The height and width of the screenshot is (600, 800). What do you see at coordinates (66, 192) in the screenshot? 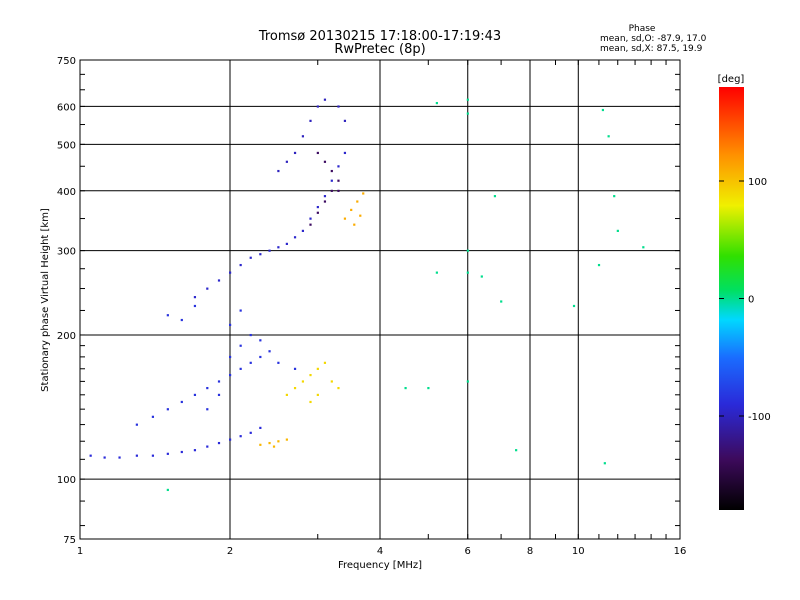
I see `y-tick-label: 400` at bounding box center [66, 192].